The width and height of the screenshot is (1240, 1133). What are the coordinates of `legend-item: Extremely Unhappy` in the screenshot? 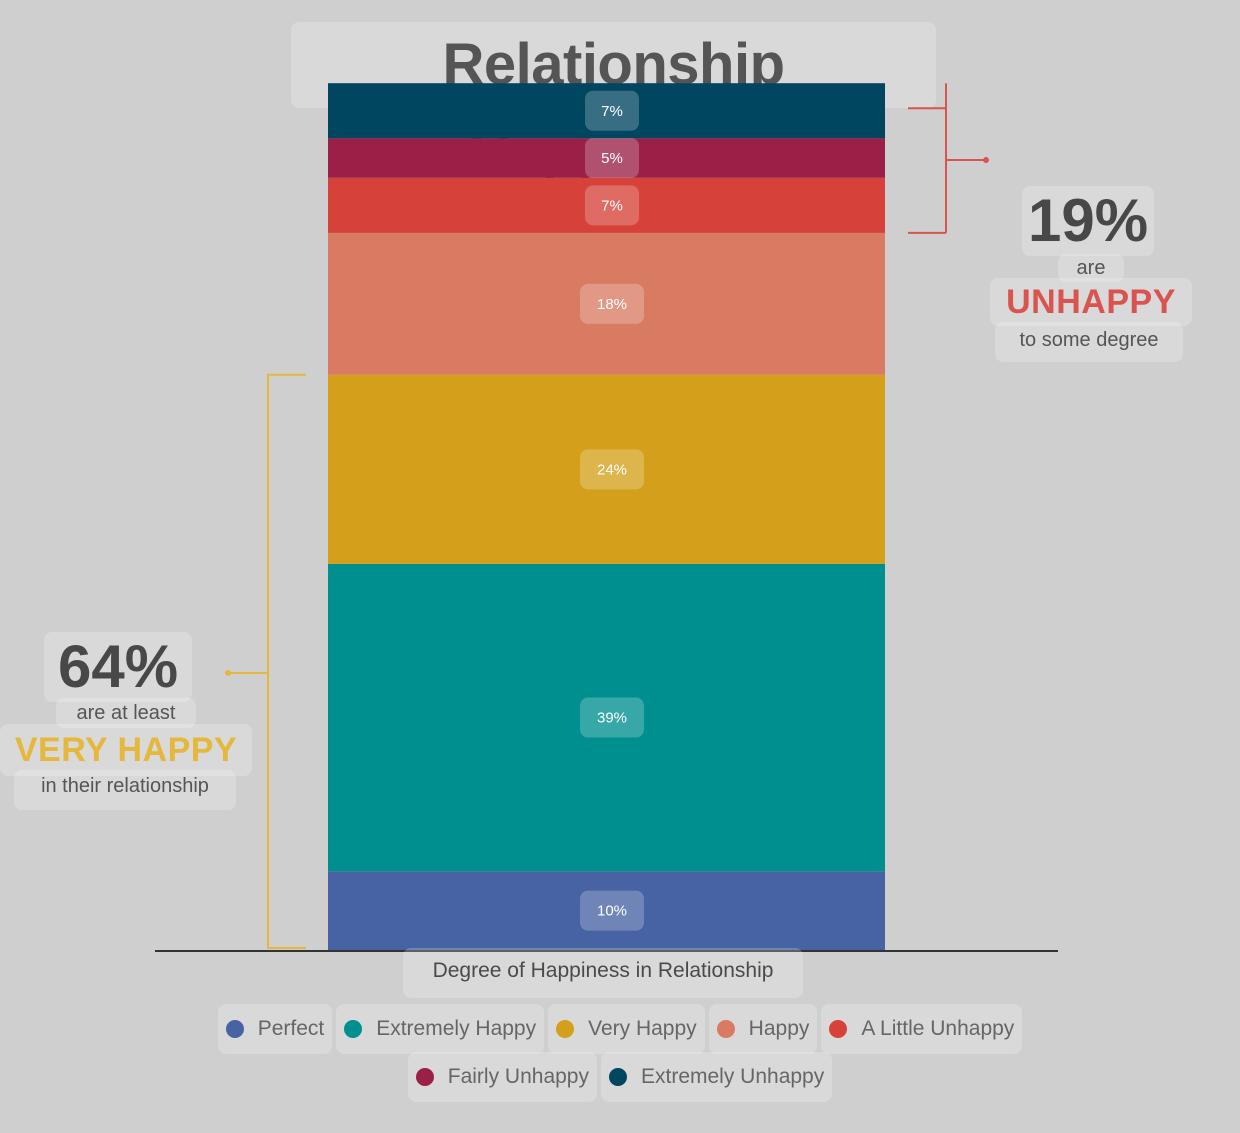 It's located at (716, 1077).